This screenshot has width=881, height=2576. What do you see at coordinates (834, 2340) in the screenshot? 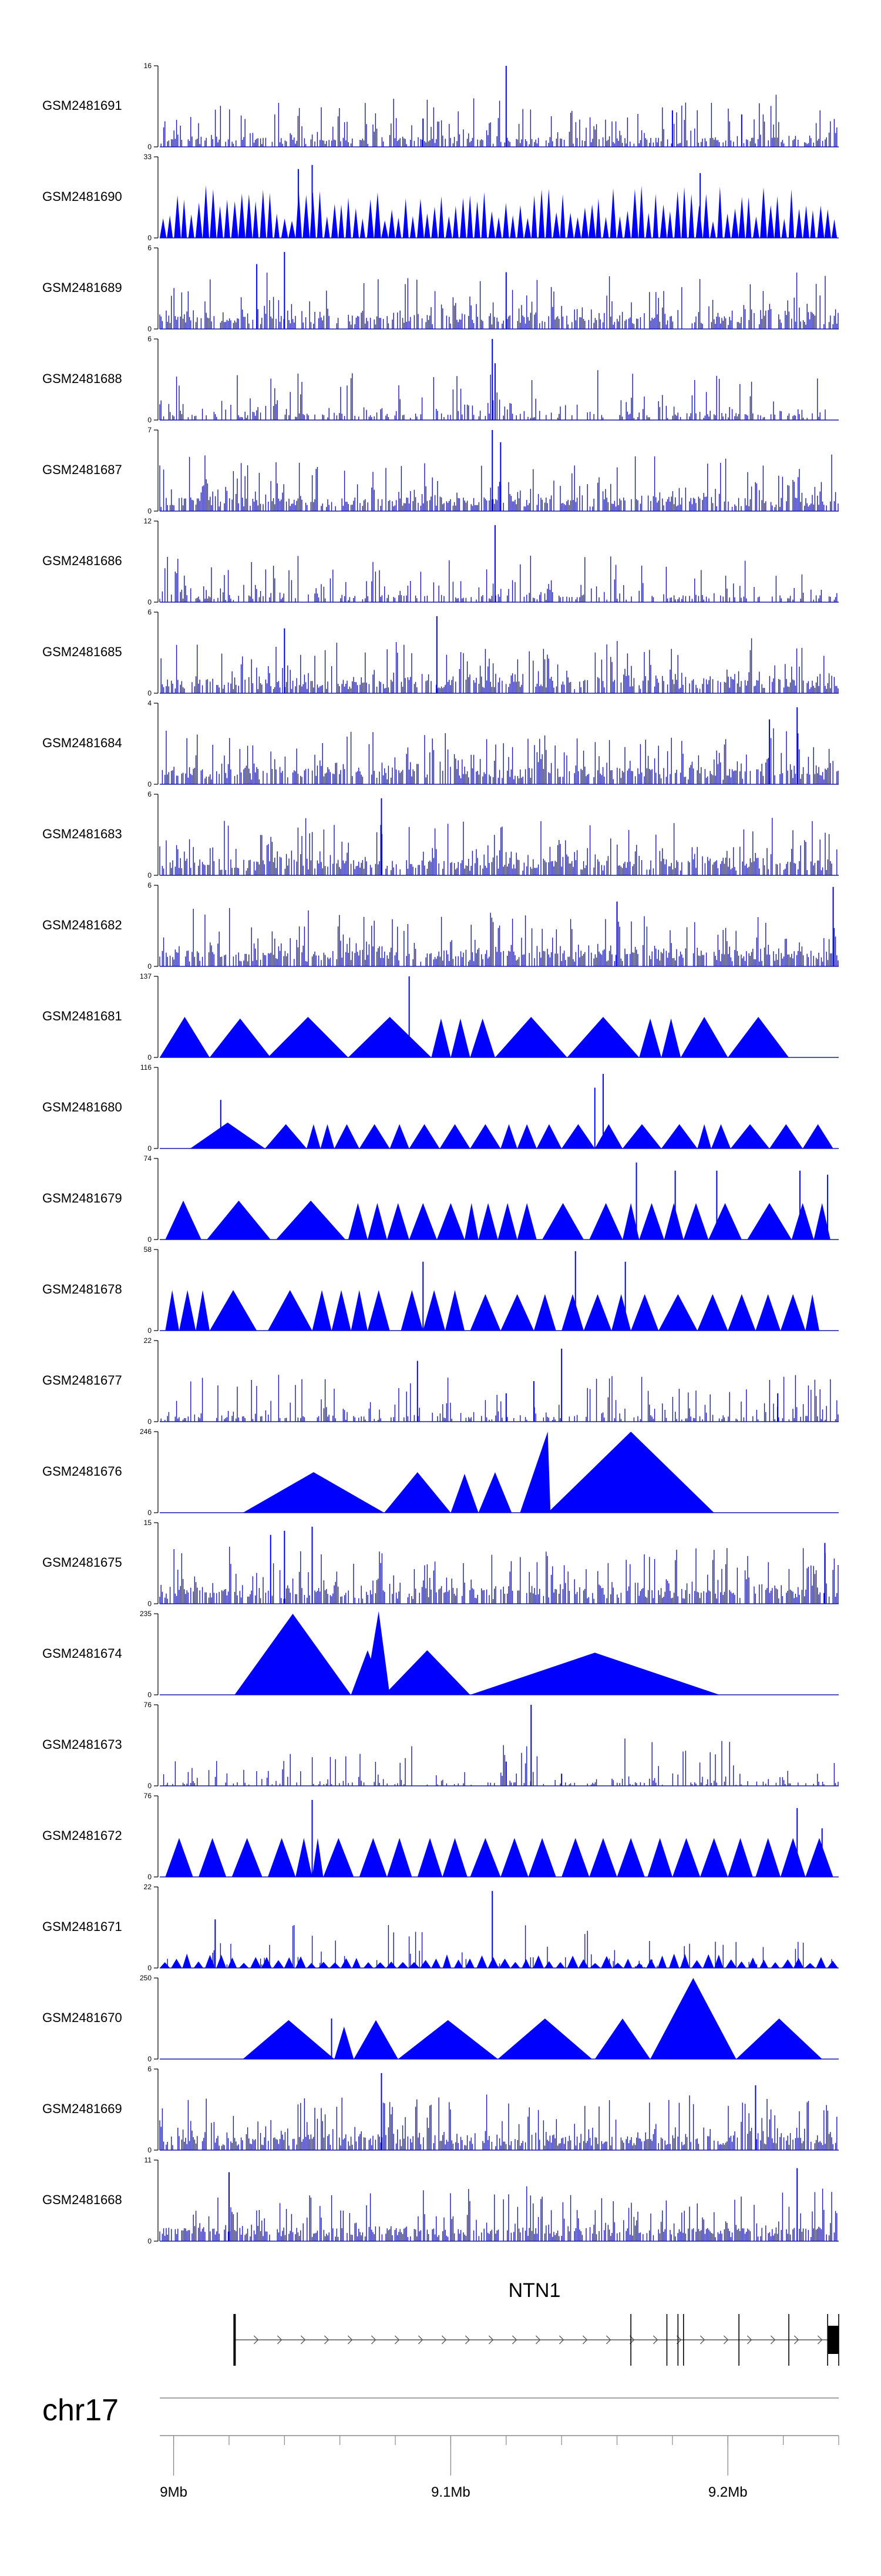
I see `gene-end-exon` at bounding box center [834, 2340].